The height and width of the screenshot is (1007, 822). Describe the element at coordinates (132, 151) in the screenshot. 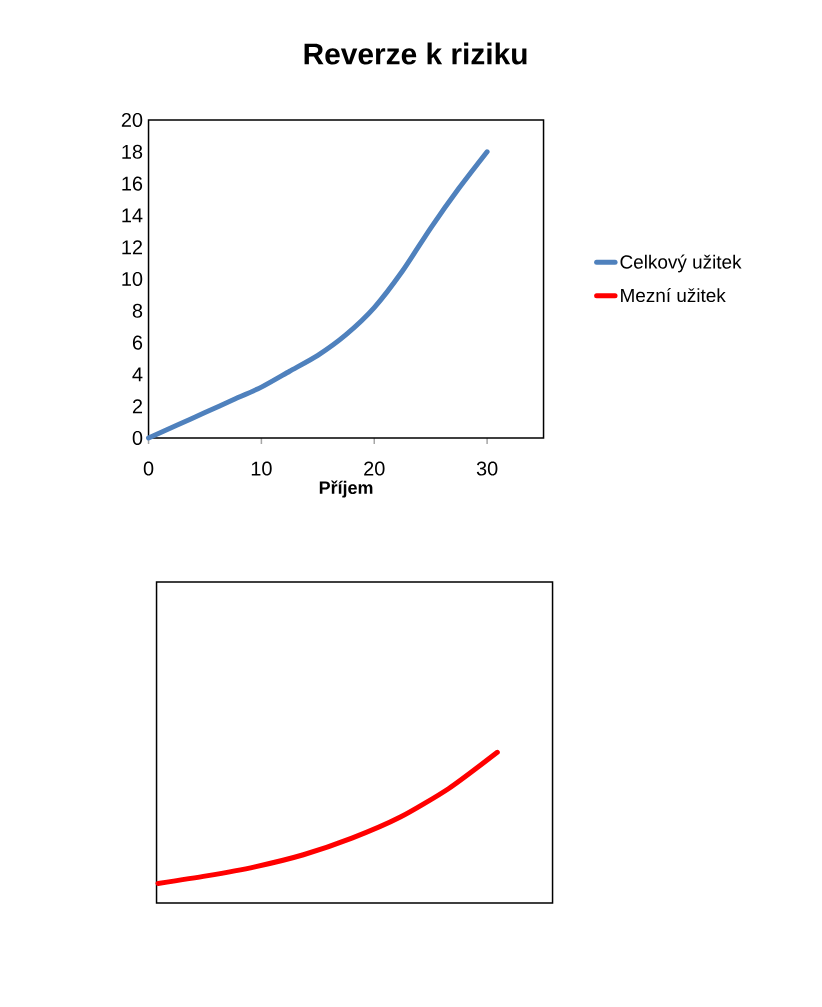

I see `y-tick-label: 18` at that location.